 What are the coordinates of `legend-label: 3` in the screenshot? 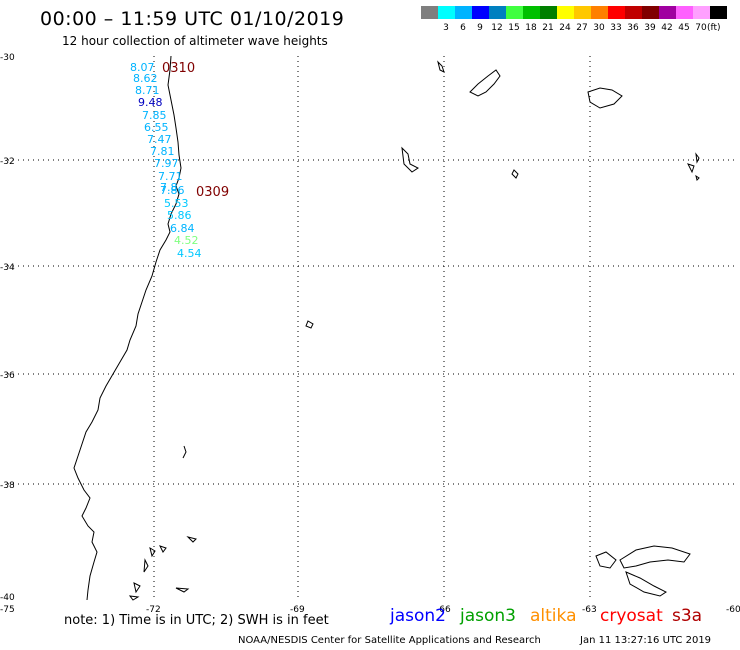 It's located at (446, 28).